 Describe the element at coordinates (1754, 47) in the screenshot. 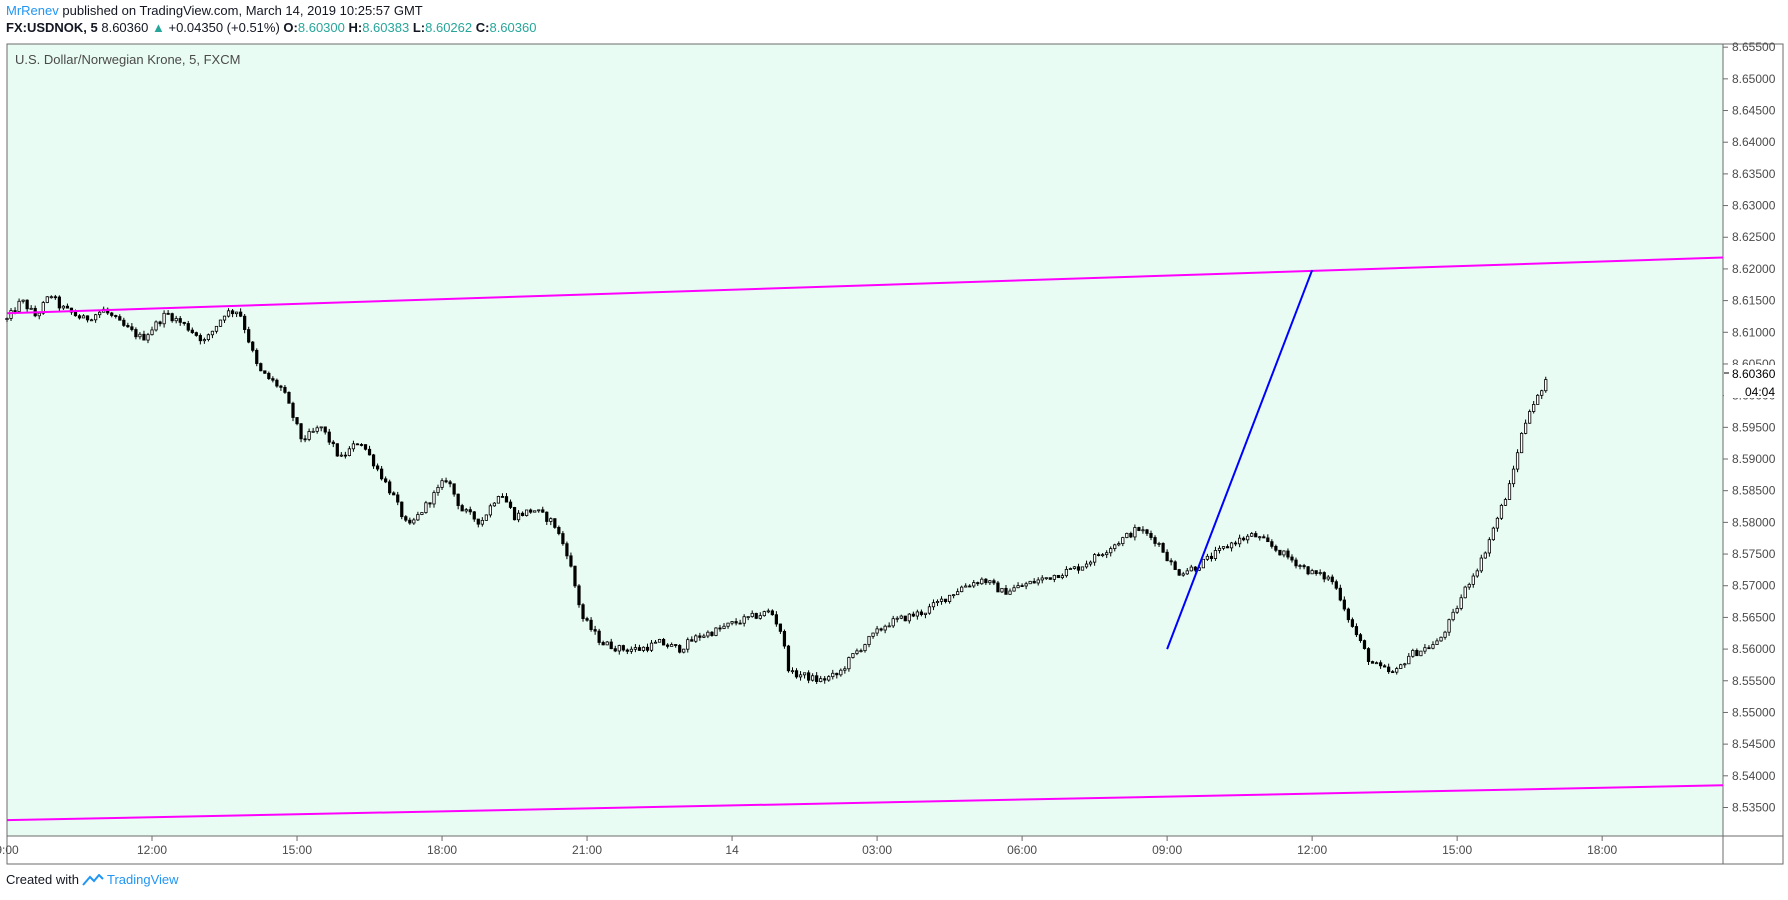

I see `price-tick-label: 8.65500` at that location.